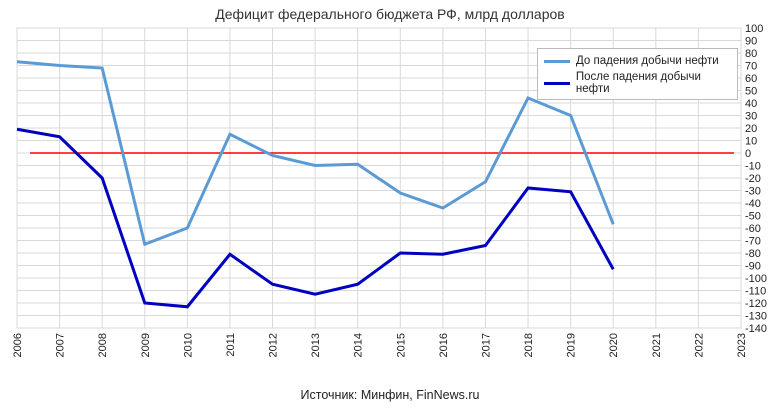 The width and height of the screenshot is (780, 408). What do you see at coordinates (751, 67) in the screenshot?
I see `y-tick-label: 70` at bounding box center [751, 67].